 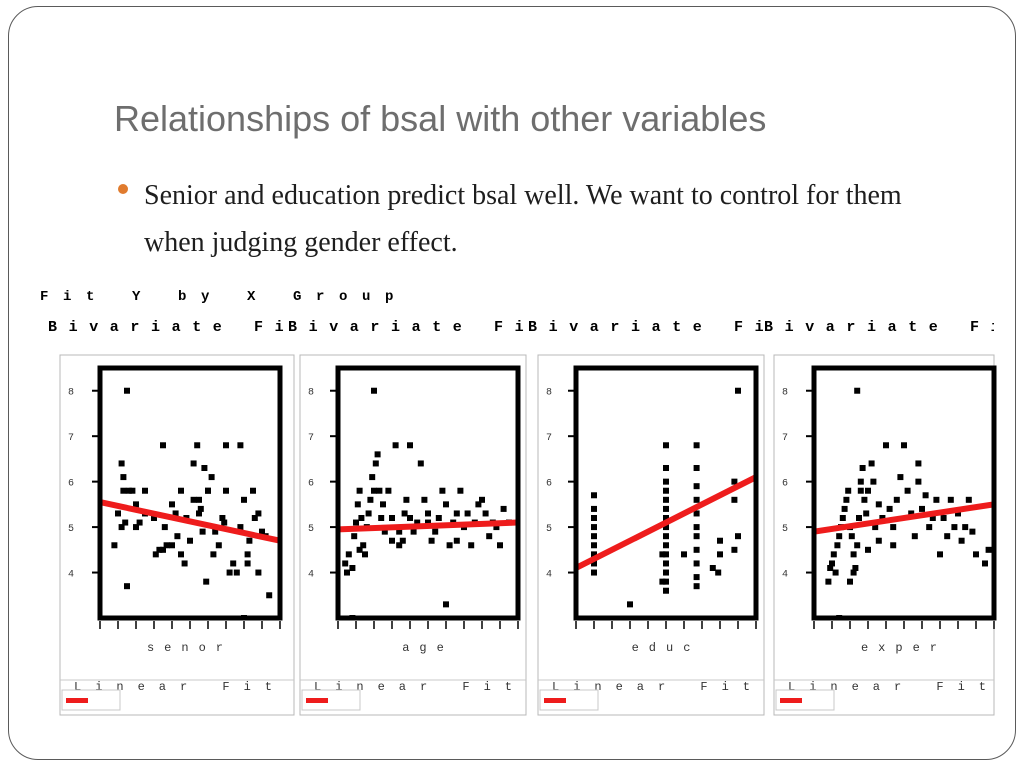 What do you see at coordinates (311, 393) in the screenshot?
I see `y-tick-label: 8` at bounding box center [311, 393].